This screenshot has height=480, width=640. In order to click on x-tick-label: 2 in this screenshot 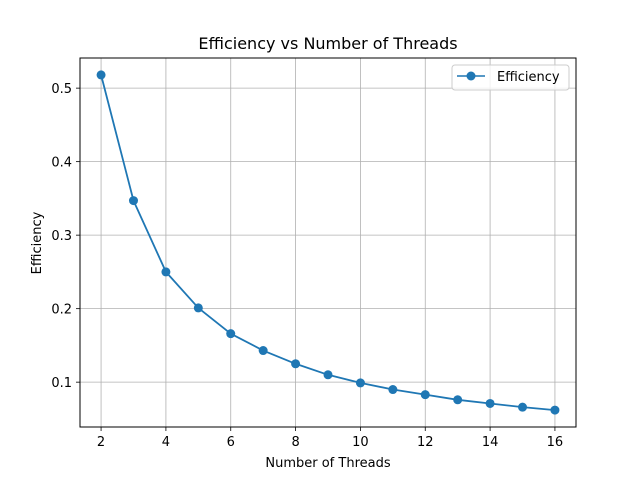, I will do `click(101, 442)`.